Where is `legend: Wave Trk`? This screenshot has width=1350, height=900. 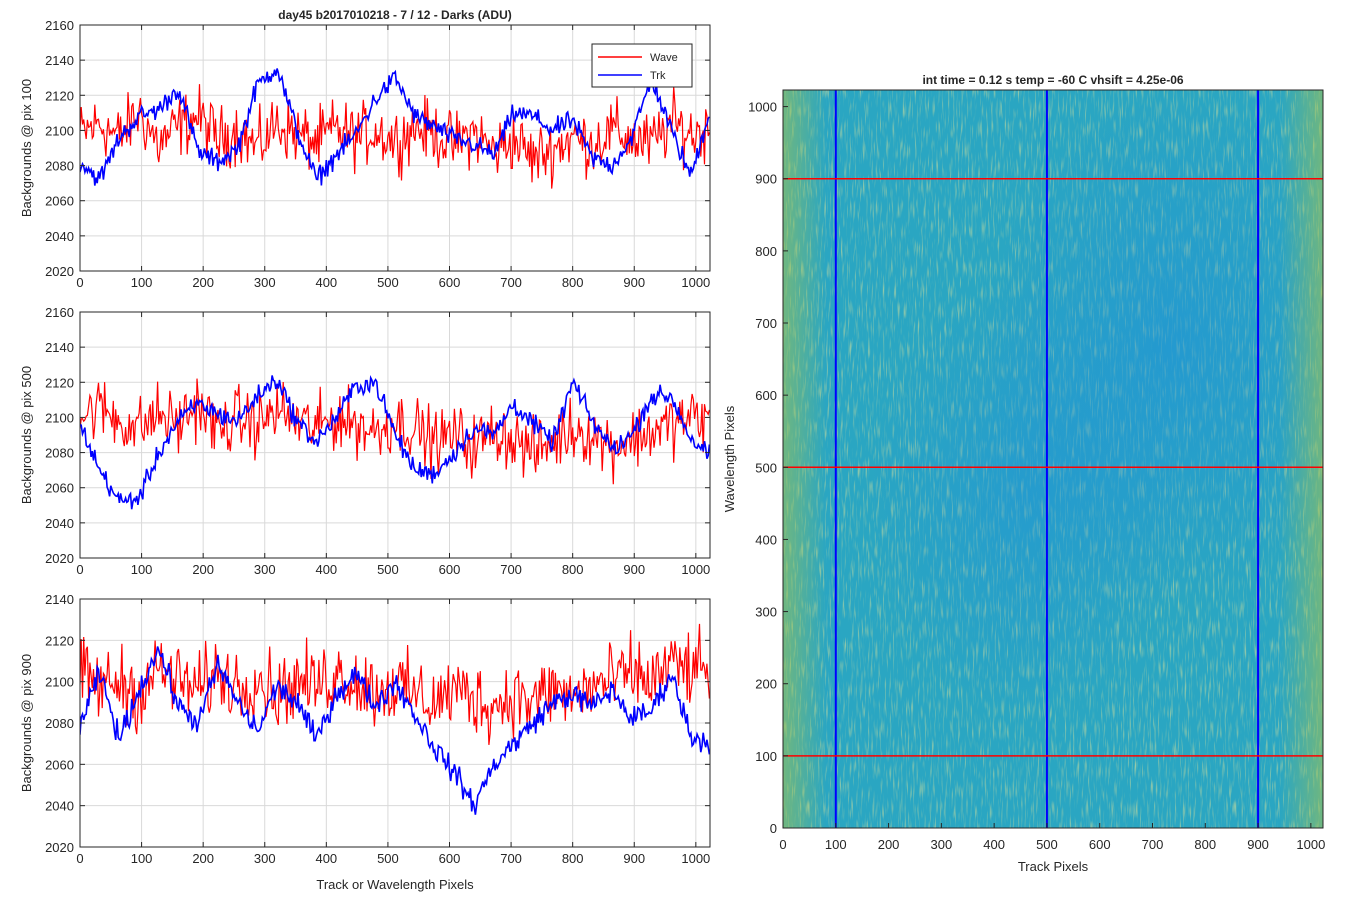
legend: Wave Trk is located at coordinates (642, 65).